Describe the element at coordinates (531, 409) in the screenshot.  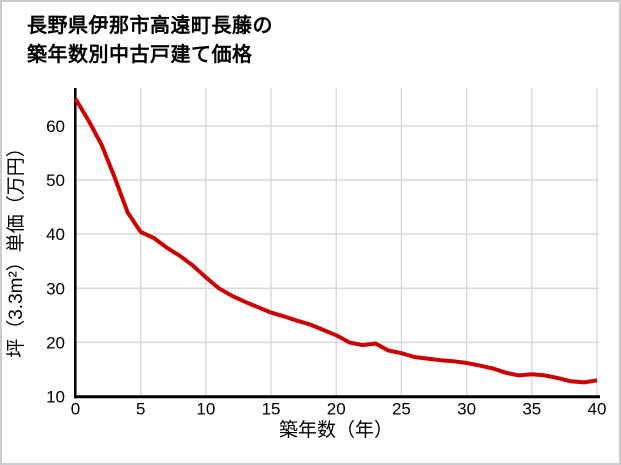
I see `x-tick-label: 35` at that location.